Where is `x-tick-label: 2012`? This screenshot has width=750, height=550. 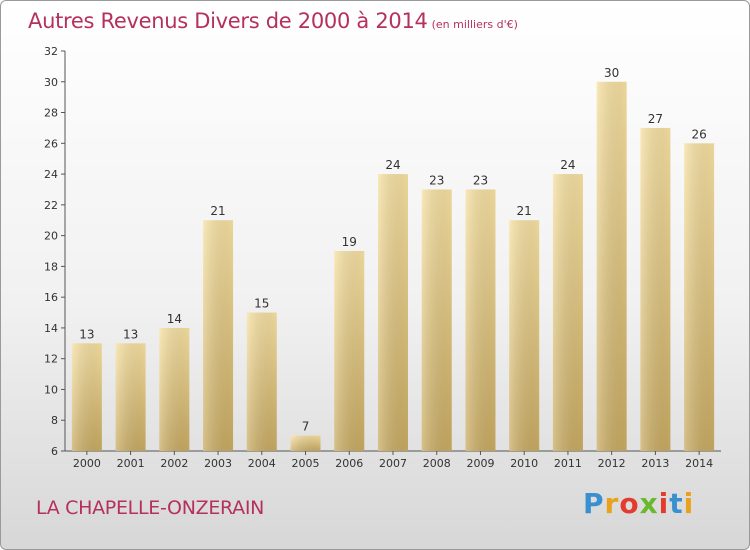
x-tick-label: 2012 is located at coordinates (612, 463).